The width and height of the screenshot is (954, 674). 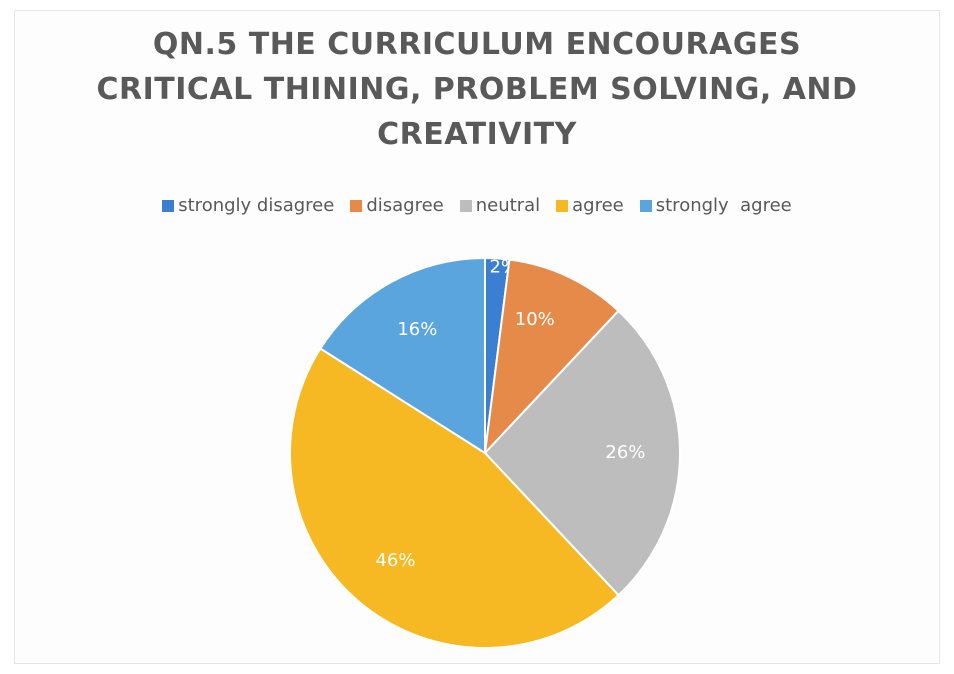 I want to click on legend-item-strongly-agree: strongly agree, so click(x=715, y=205).